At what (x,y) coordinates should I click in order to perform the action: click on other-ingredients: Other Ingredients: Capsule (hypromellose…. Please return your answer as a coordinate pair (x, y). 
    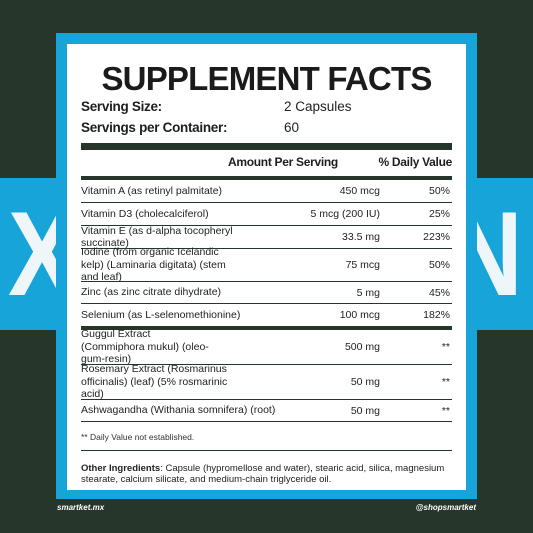
    Looking at the image, I should click on (266, 474).